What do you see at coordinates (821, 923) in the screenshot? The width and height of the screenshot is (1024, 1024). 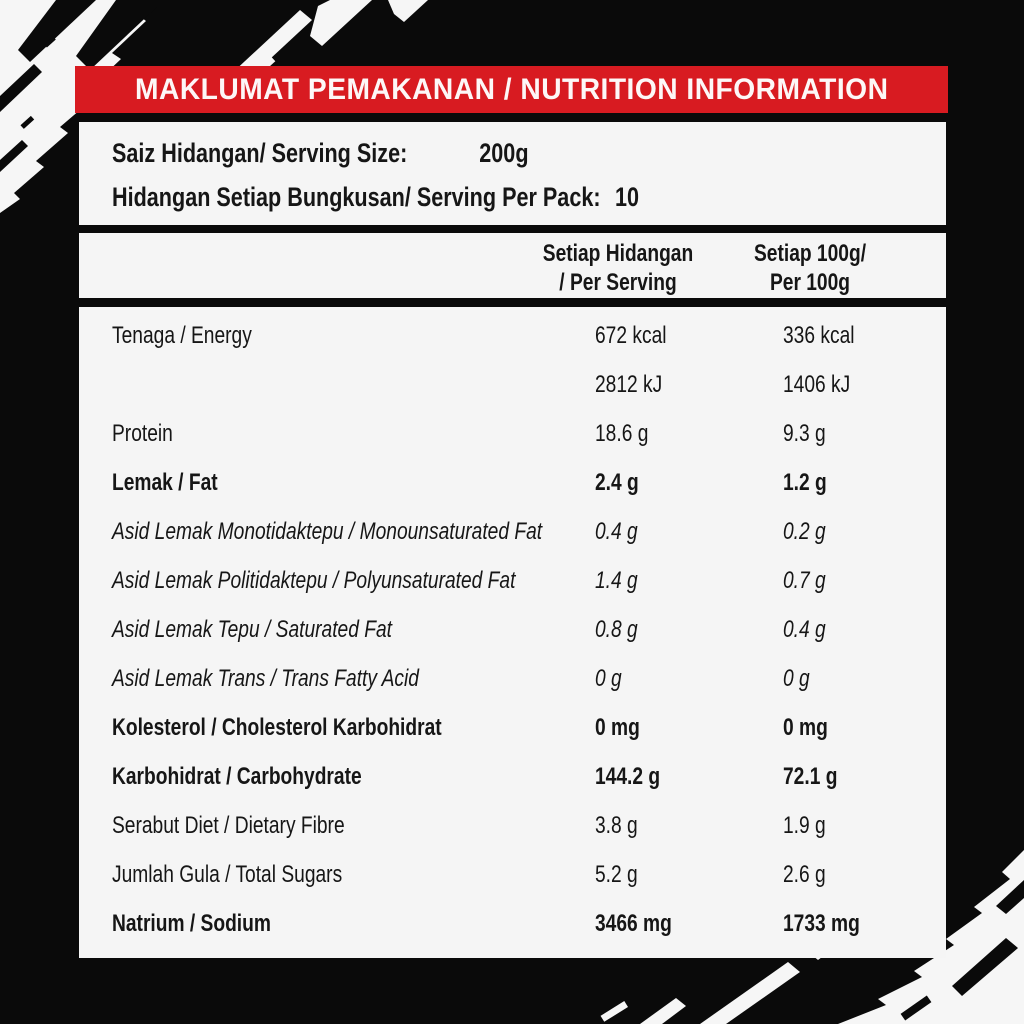 I see `value-per-100g: 1733 mg` at bounding box center [821, 923].